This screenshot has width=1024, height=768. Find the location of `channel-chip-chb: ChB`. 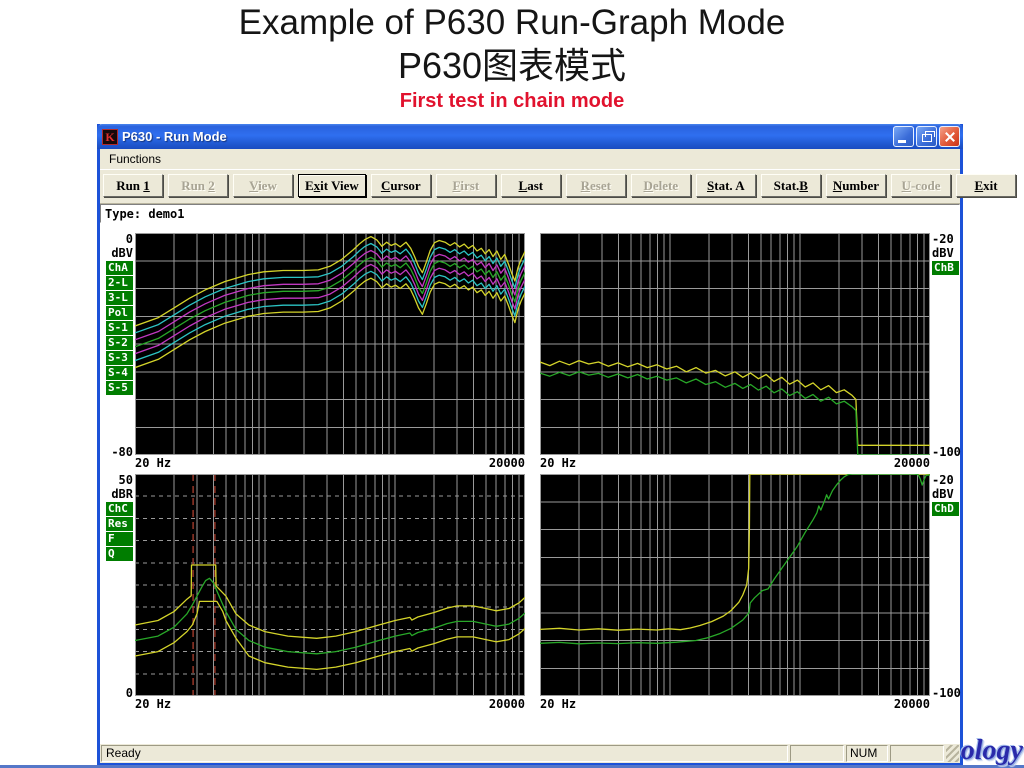

channel-chip-chb: ChB is located at coordinates (945, 268).